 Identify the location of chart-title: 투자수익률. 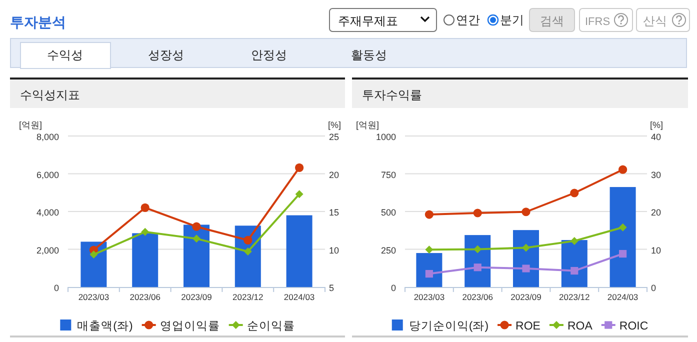
(392, 95).